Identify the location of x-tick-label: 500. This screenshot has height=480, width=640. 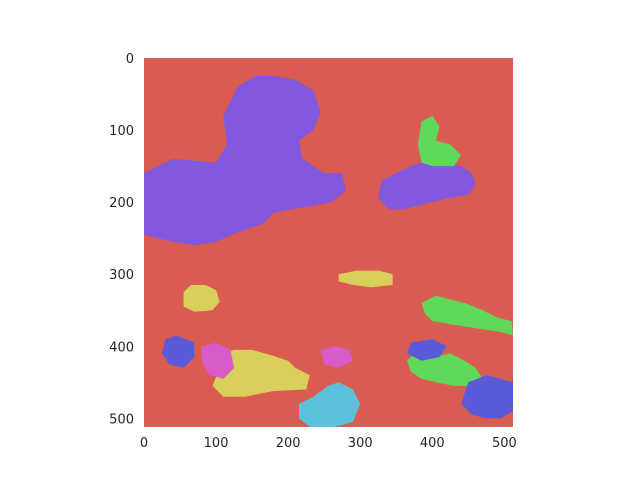
(504, 443).